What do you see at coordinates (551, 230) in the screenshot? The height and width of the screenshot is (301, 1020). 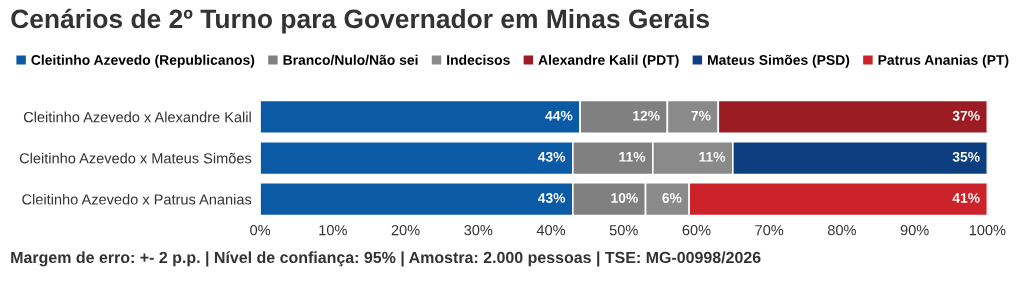 I see `x-tick-label: 40%` at bounding box center [551, 230].